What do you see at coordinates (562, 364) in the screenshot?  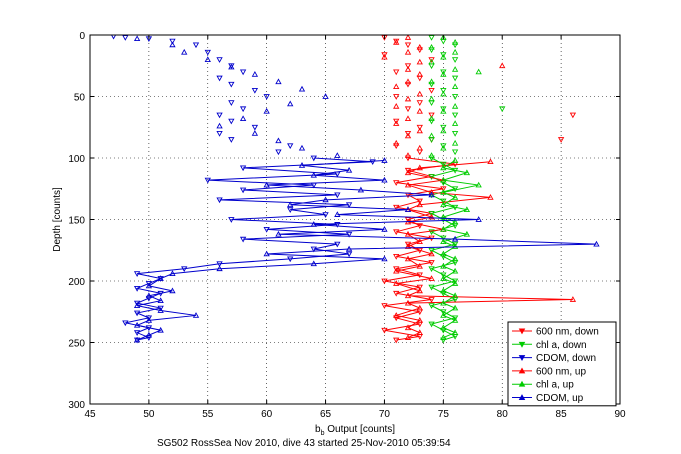 I see `legend-box` at bounding box center [562, 364].